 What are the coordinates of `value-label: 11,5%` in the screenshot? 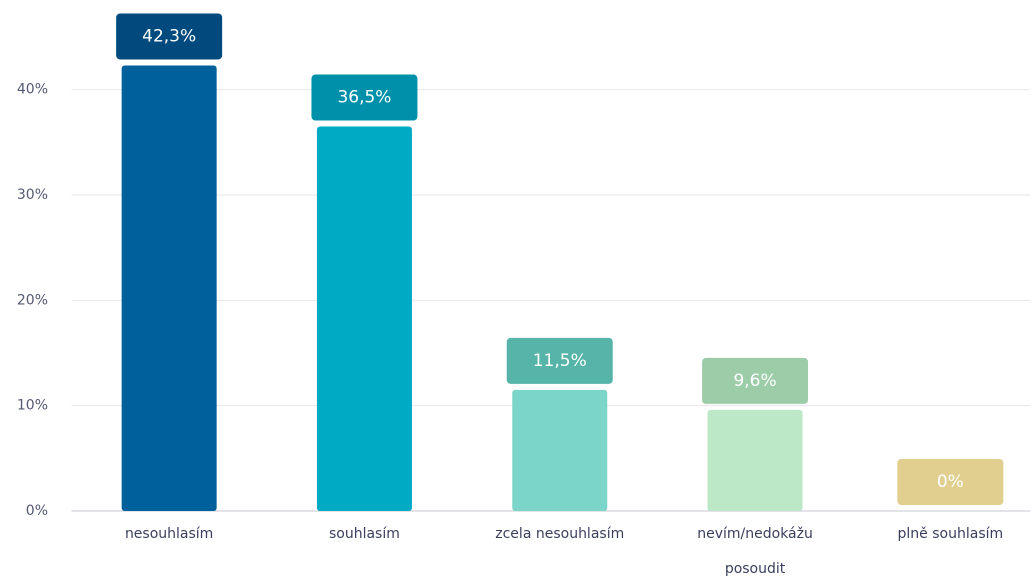 It's located at (560, 361).